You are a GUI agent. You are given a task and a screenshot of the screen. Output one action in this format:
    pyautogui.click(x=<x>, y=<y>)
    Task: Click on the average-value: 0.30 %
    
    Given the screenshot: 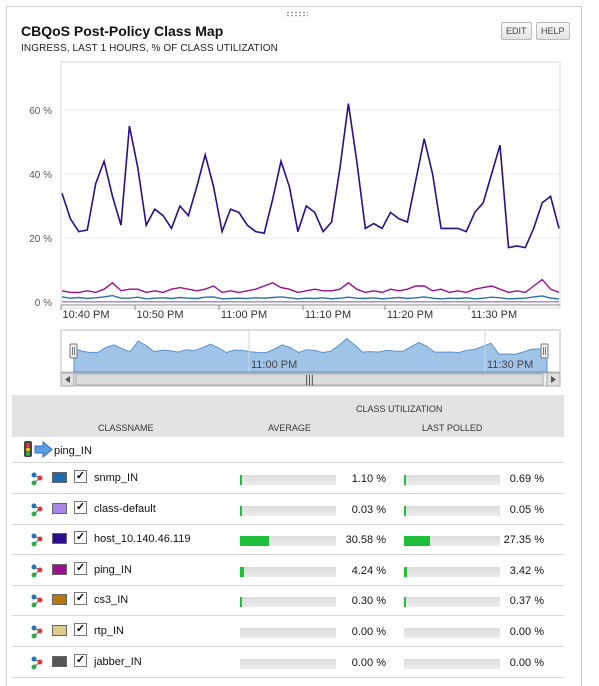 What is the action you would take?
    pyautogui.click(x=368, y=601)
    